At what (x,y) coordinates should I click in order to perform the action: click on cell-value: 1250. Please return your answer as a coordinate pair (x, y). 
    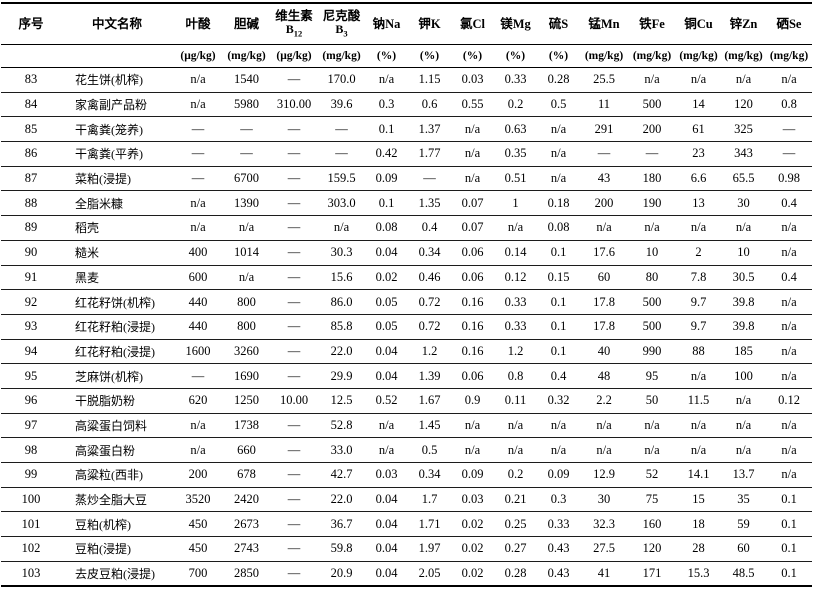
    Looking at the image, I should click on (246, 401).